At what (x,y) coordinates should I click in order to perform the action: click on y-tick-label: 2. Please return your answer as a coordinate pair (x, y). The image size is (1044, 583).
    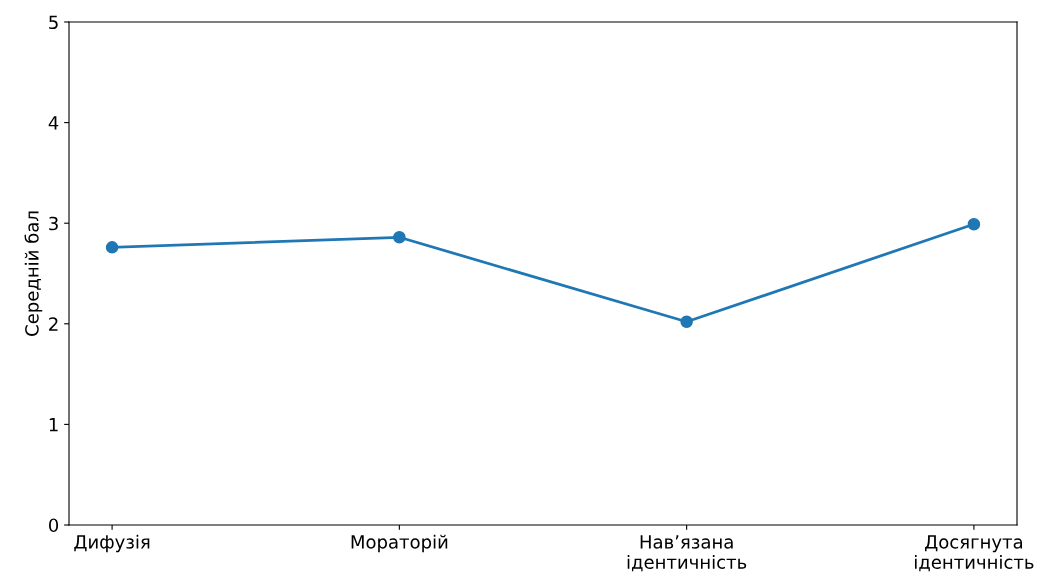
    Looking at the image, I should click on (53, 324).